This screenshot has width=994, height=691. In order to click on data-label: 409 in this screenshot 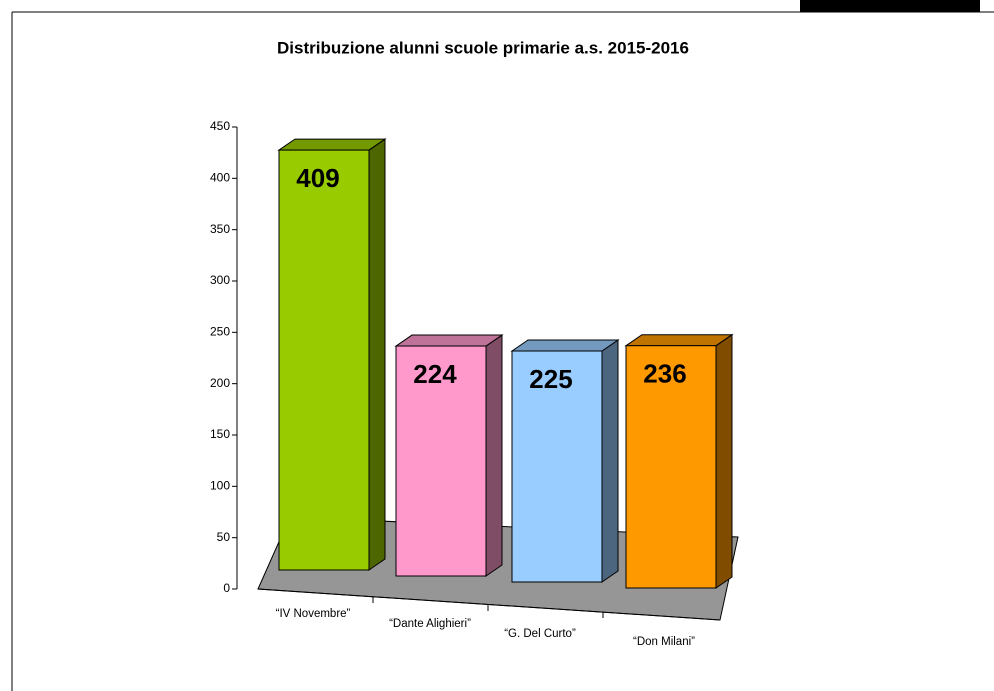, I will do `click(317, 178)`.